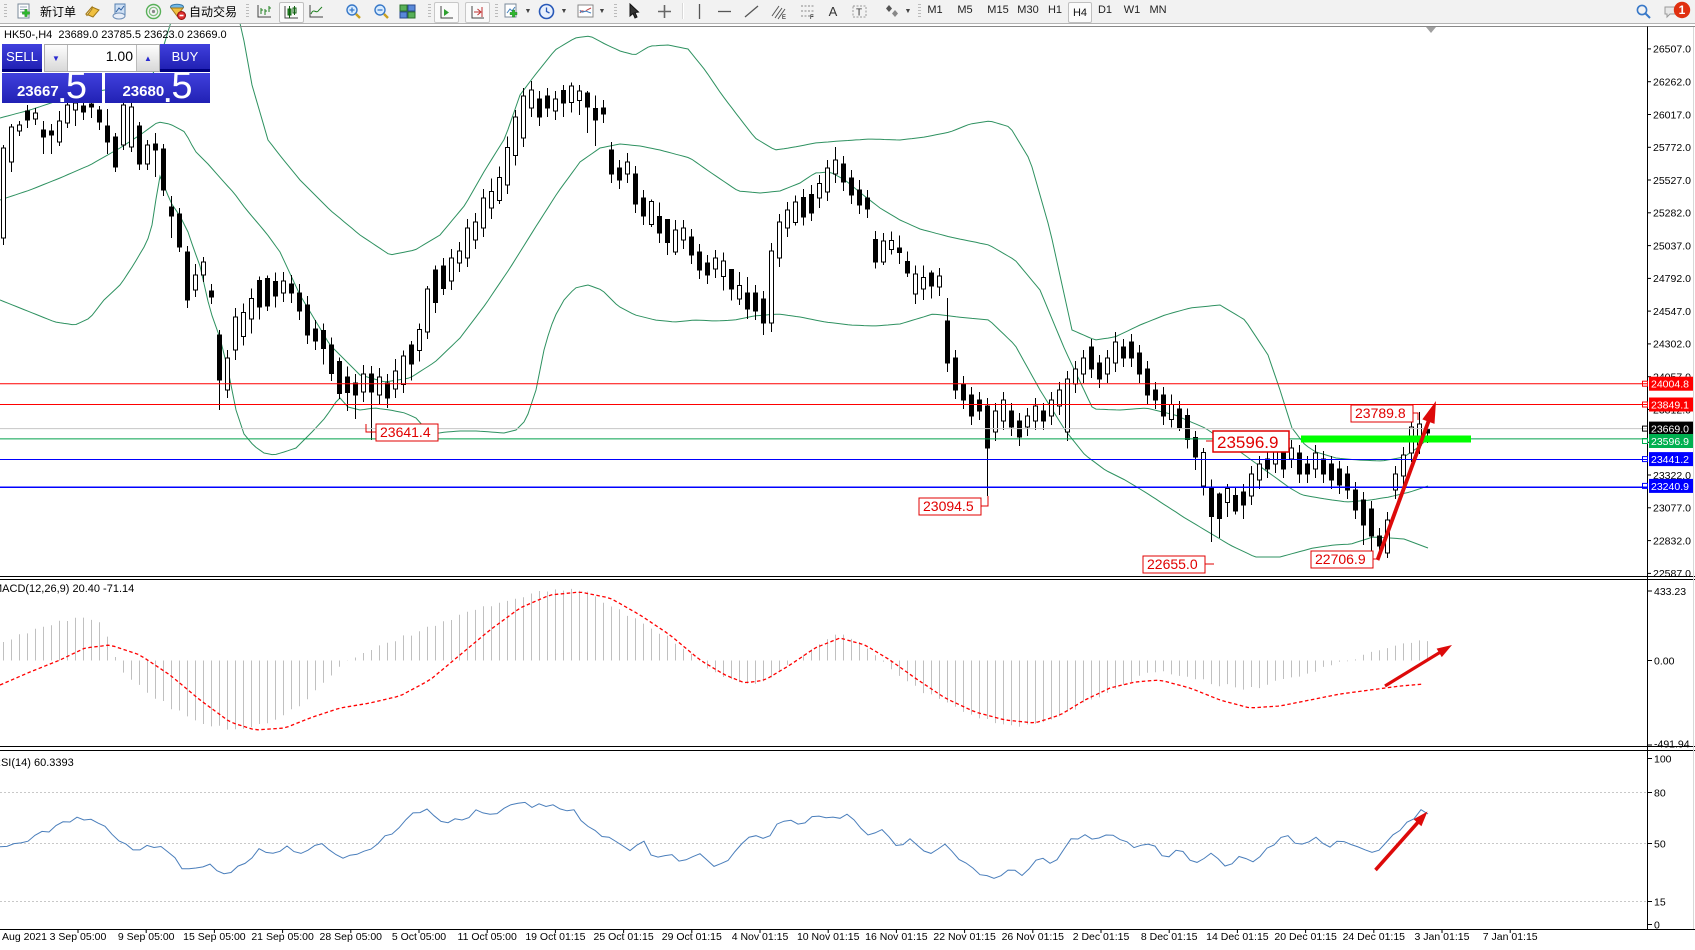  Describe the element at coordinates (67, 589) in the screenshot. I see `svg-text: MACD(12,26,9) 20.40 -71.14` at that location.